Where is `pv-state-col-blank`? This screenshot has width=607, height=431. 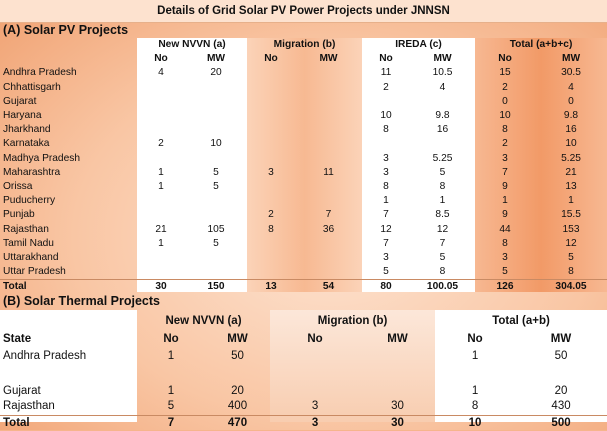 pv-state-col-blank is located at coordinates (68, 59).